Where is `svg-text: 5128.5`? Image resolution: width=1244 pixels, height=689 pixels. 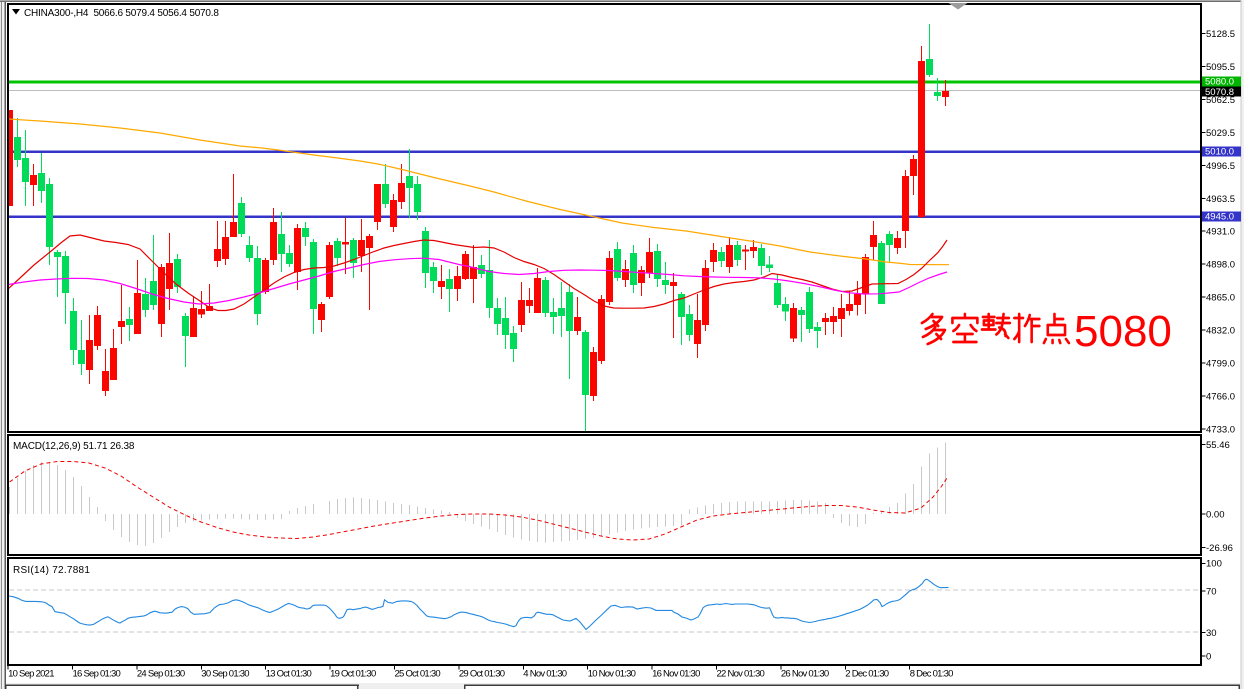
svg-text: 5128.5 is located at coordinates (1220, 34).